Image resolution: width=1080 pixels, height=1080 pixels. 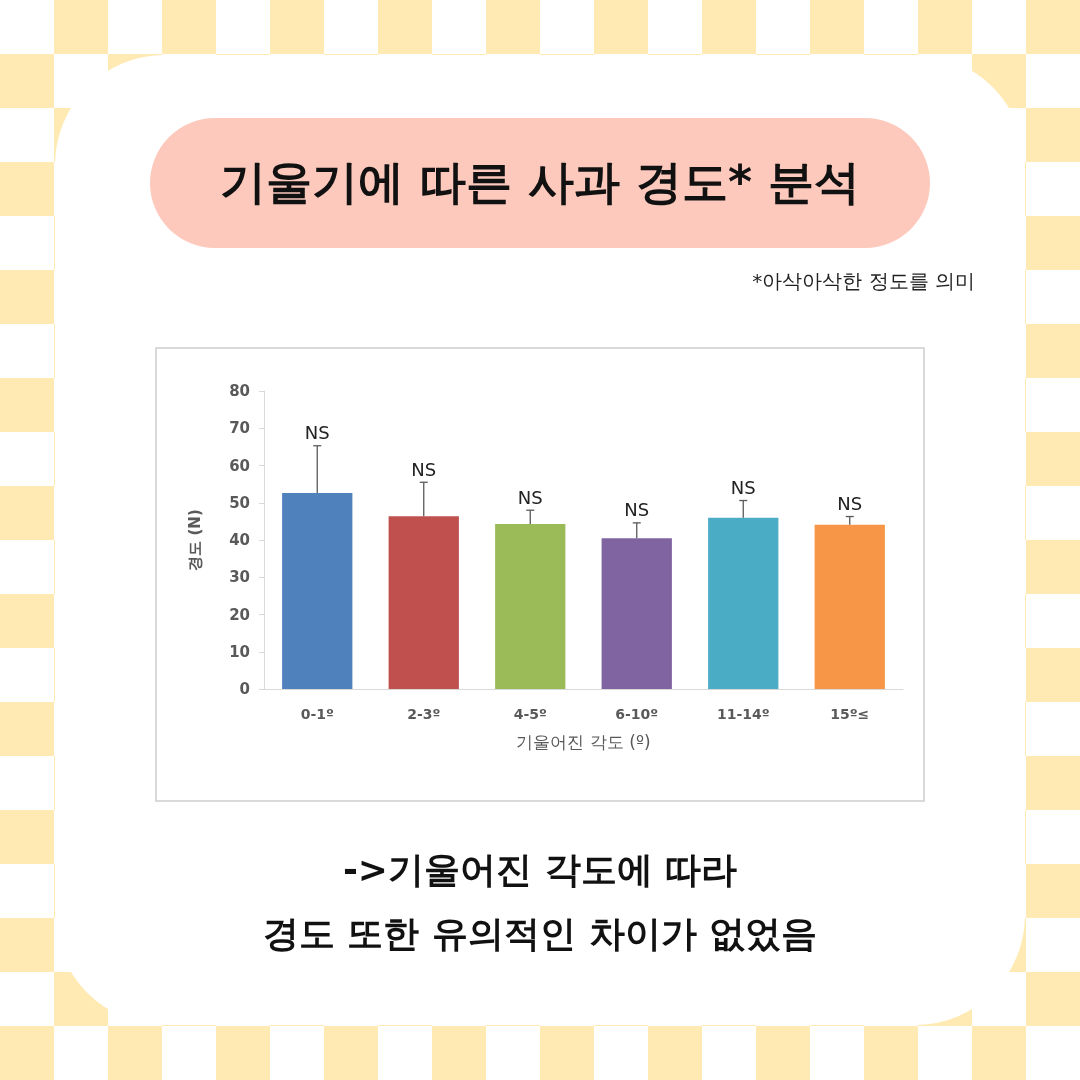 What do you see at coordinates (583, 741) in the screenshot?
I see `x-axis-title: 기울어진 각도 (º)` at bounding box center [583, 741].